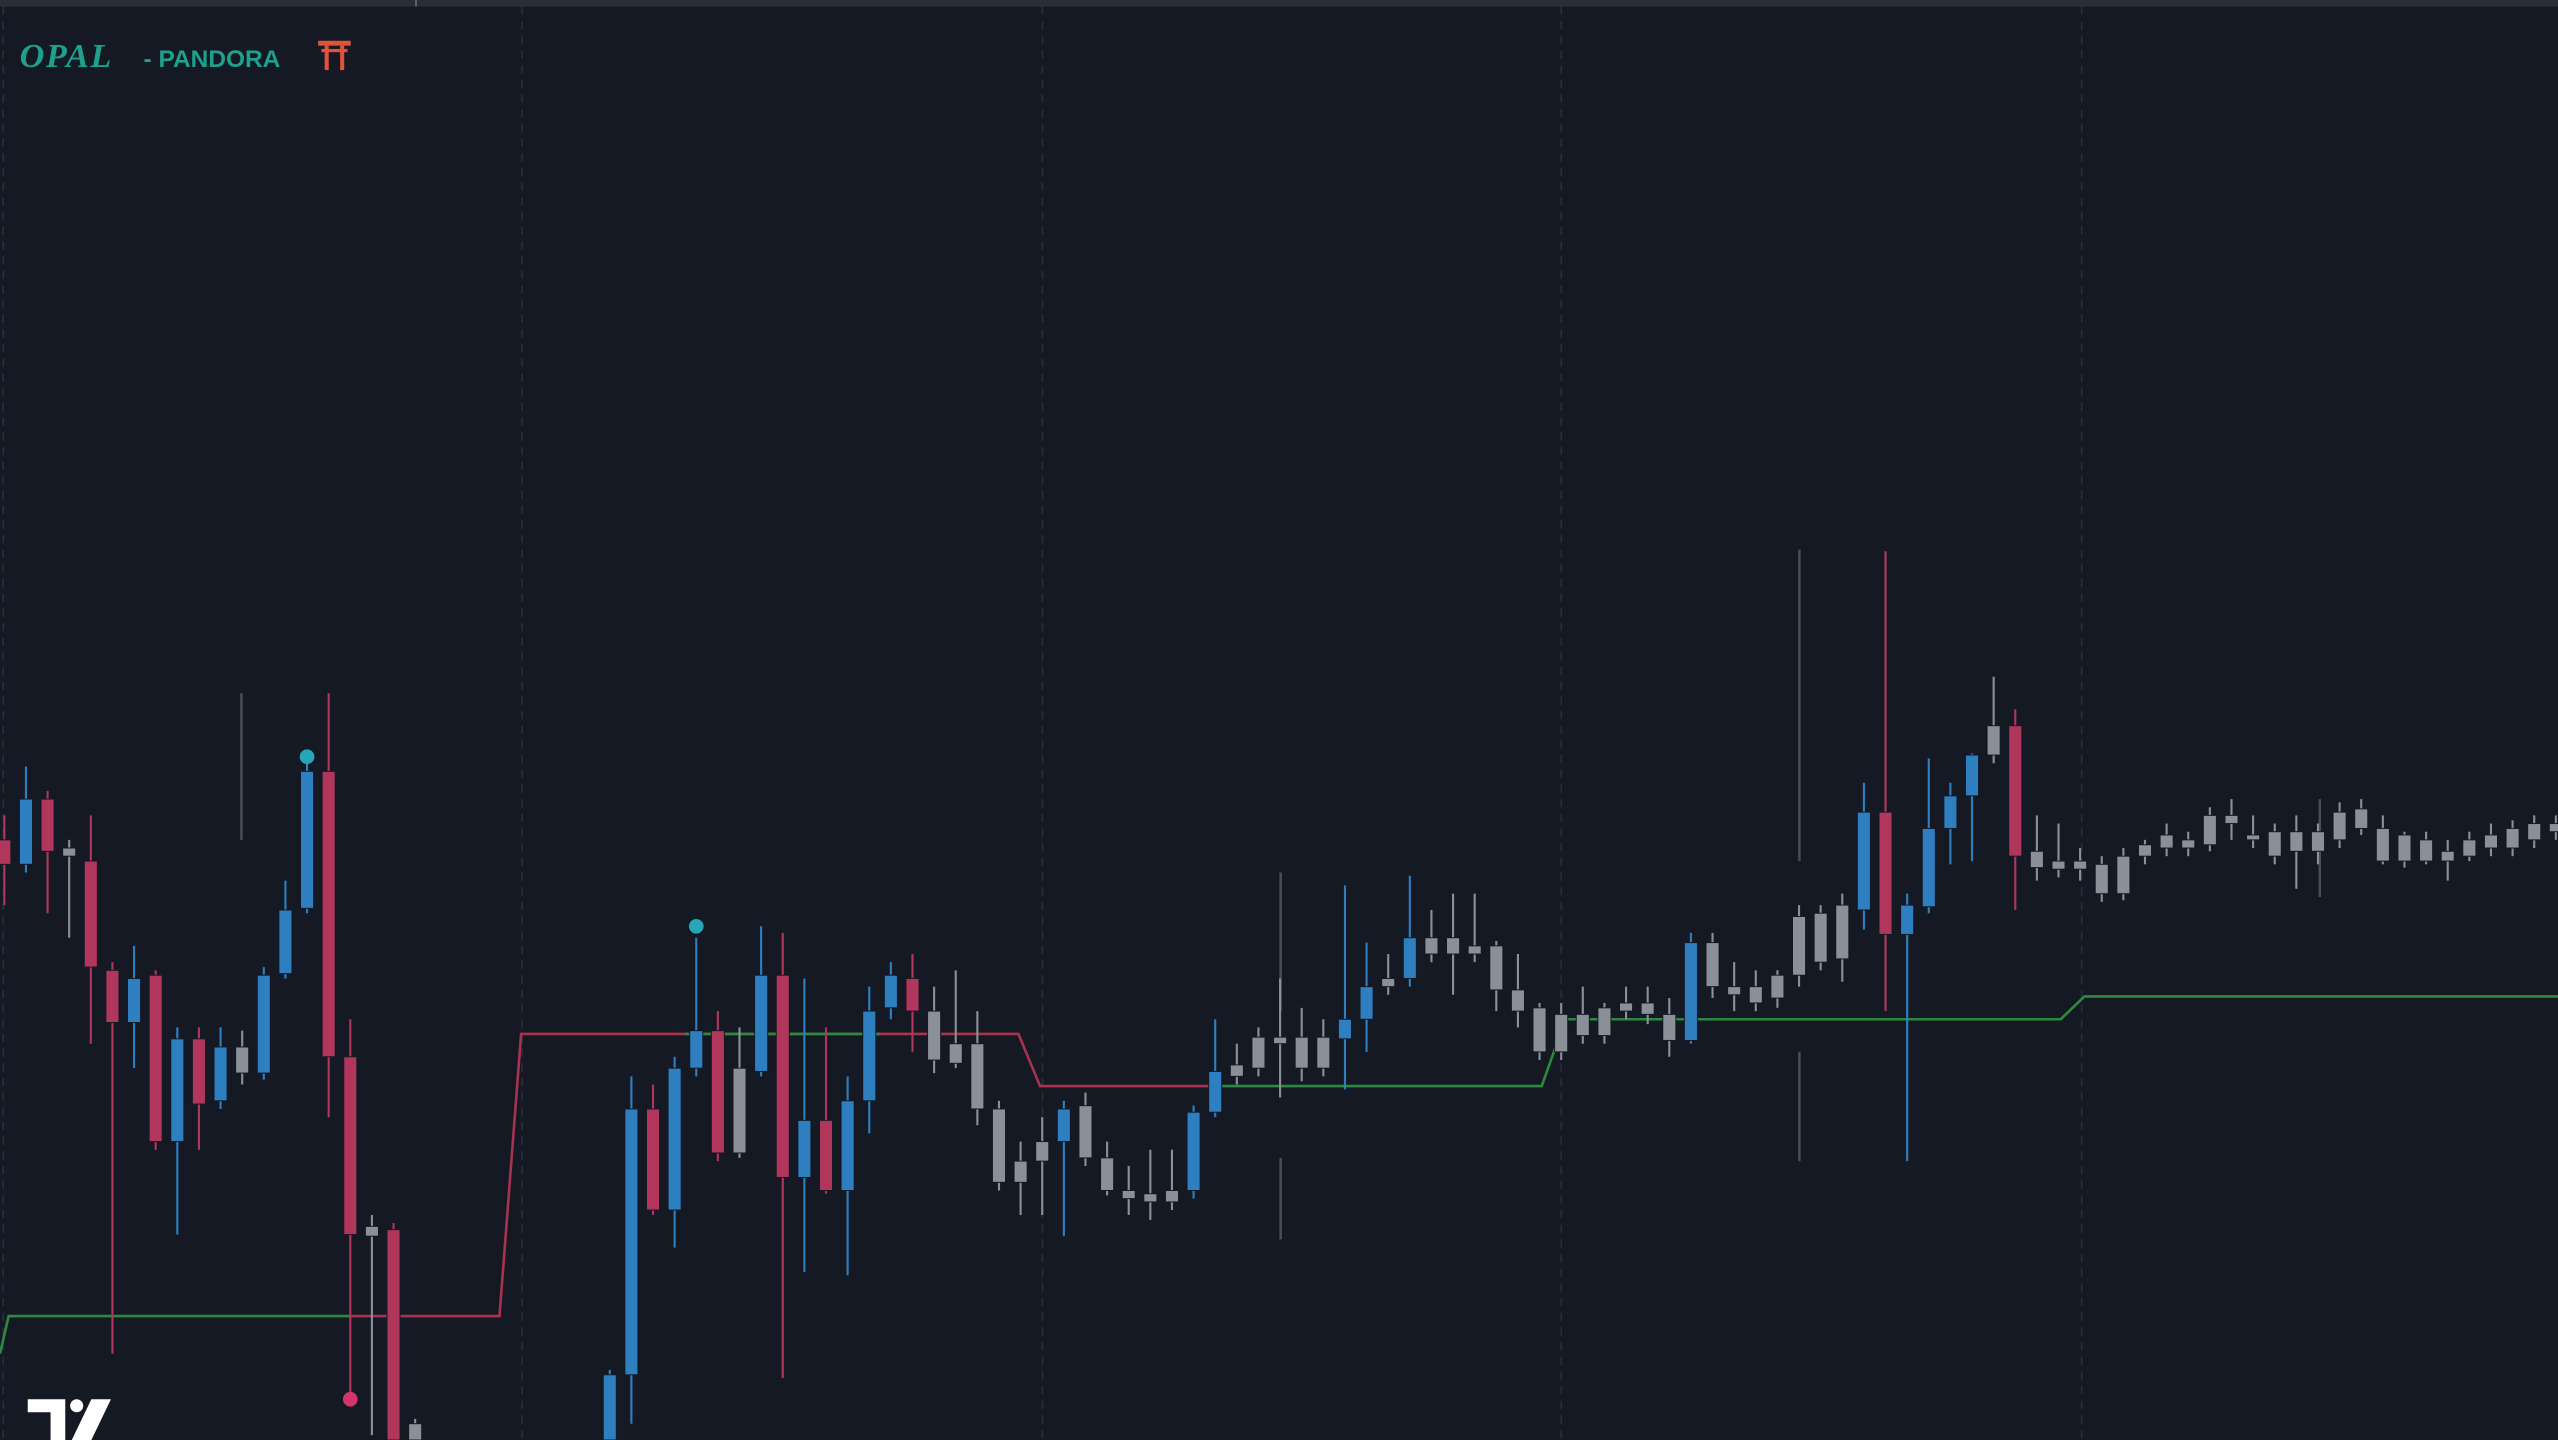 This screenshot has height=1440, width=2558. Describe the element at coordinates (1279, 3) in the screenshot. I see `top-bar` at that location.